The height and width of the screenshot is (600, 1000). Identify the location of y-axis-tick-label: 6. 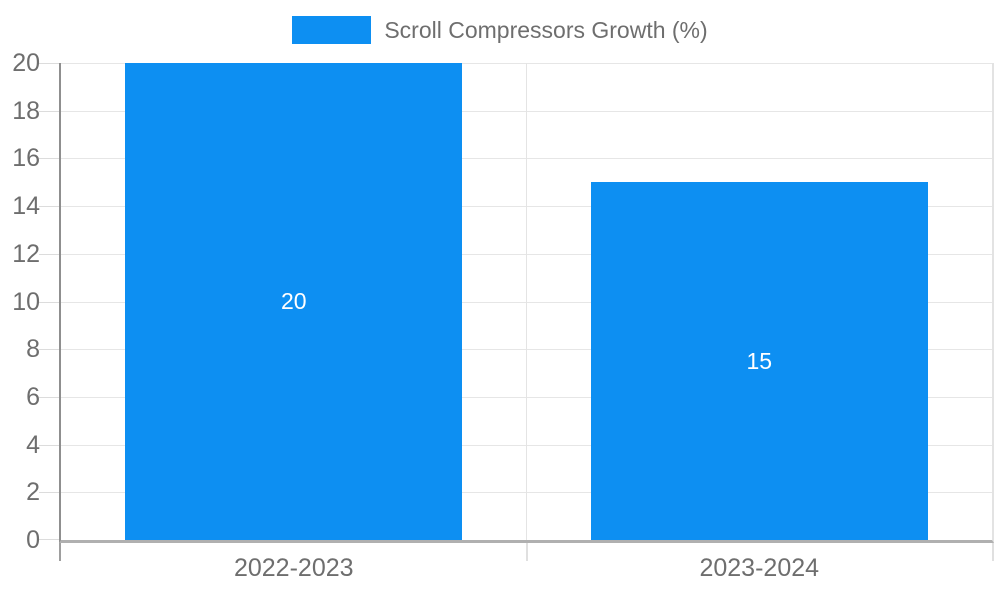
(33, 396).